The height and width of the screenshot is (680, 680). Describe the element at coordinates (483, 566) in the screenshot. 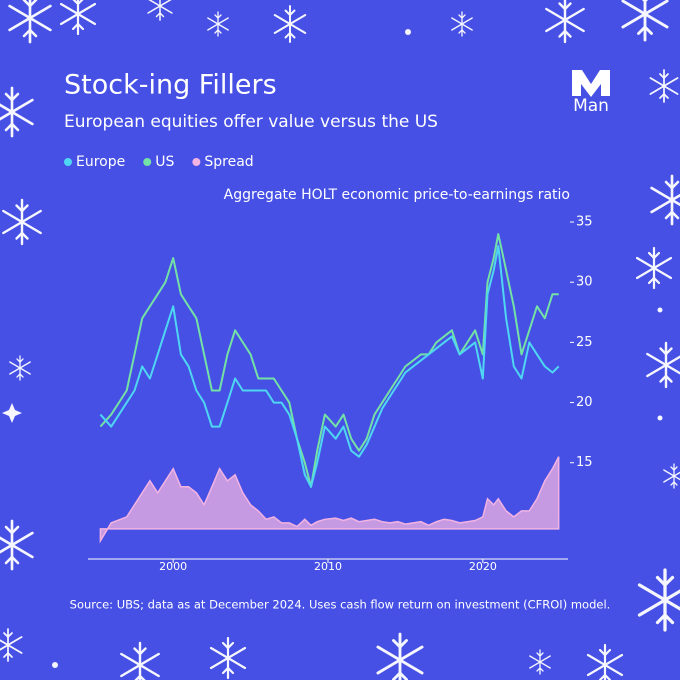

I see `x-tick-label: 2020` at that location.